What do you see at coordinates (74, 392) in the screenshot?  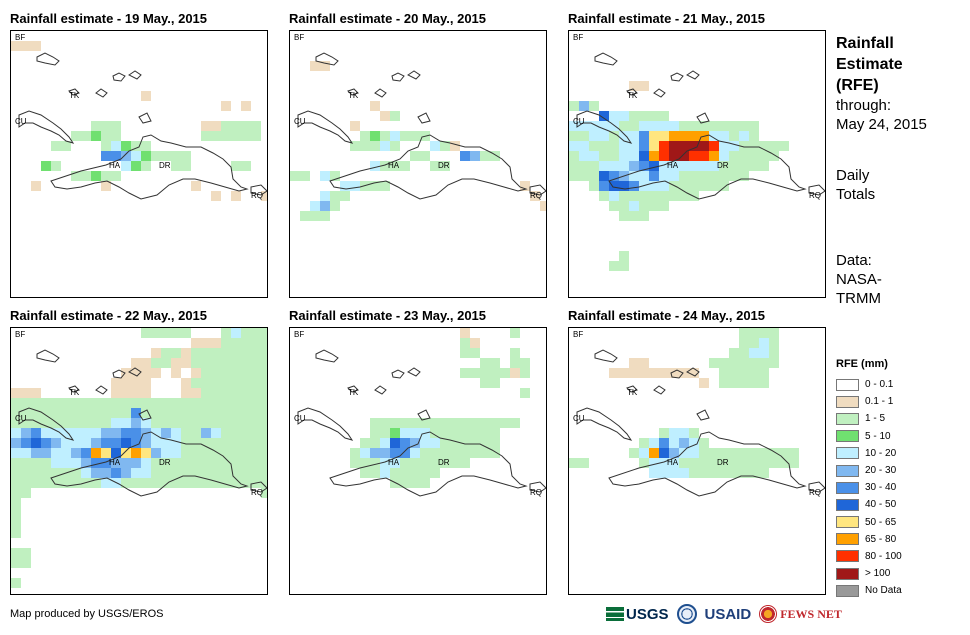 I see `country-label-tk: TK` at bounding box center [74, 392].